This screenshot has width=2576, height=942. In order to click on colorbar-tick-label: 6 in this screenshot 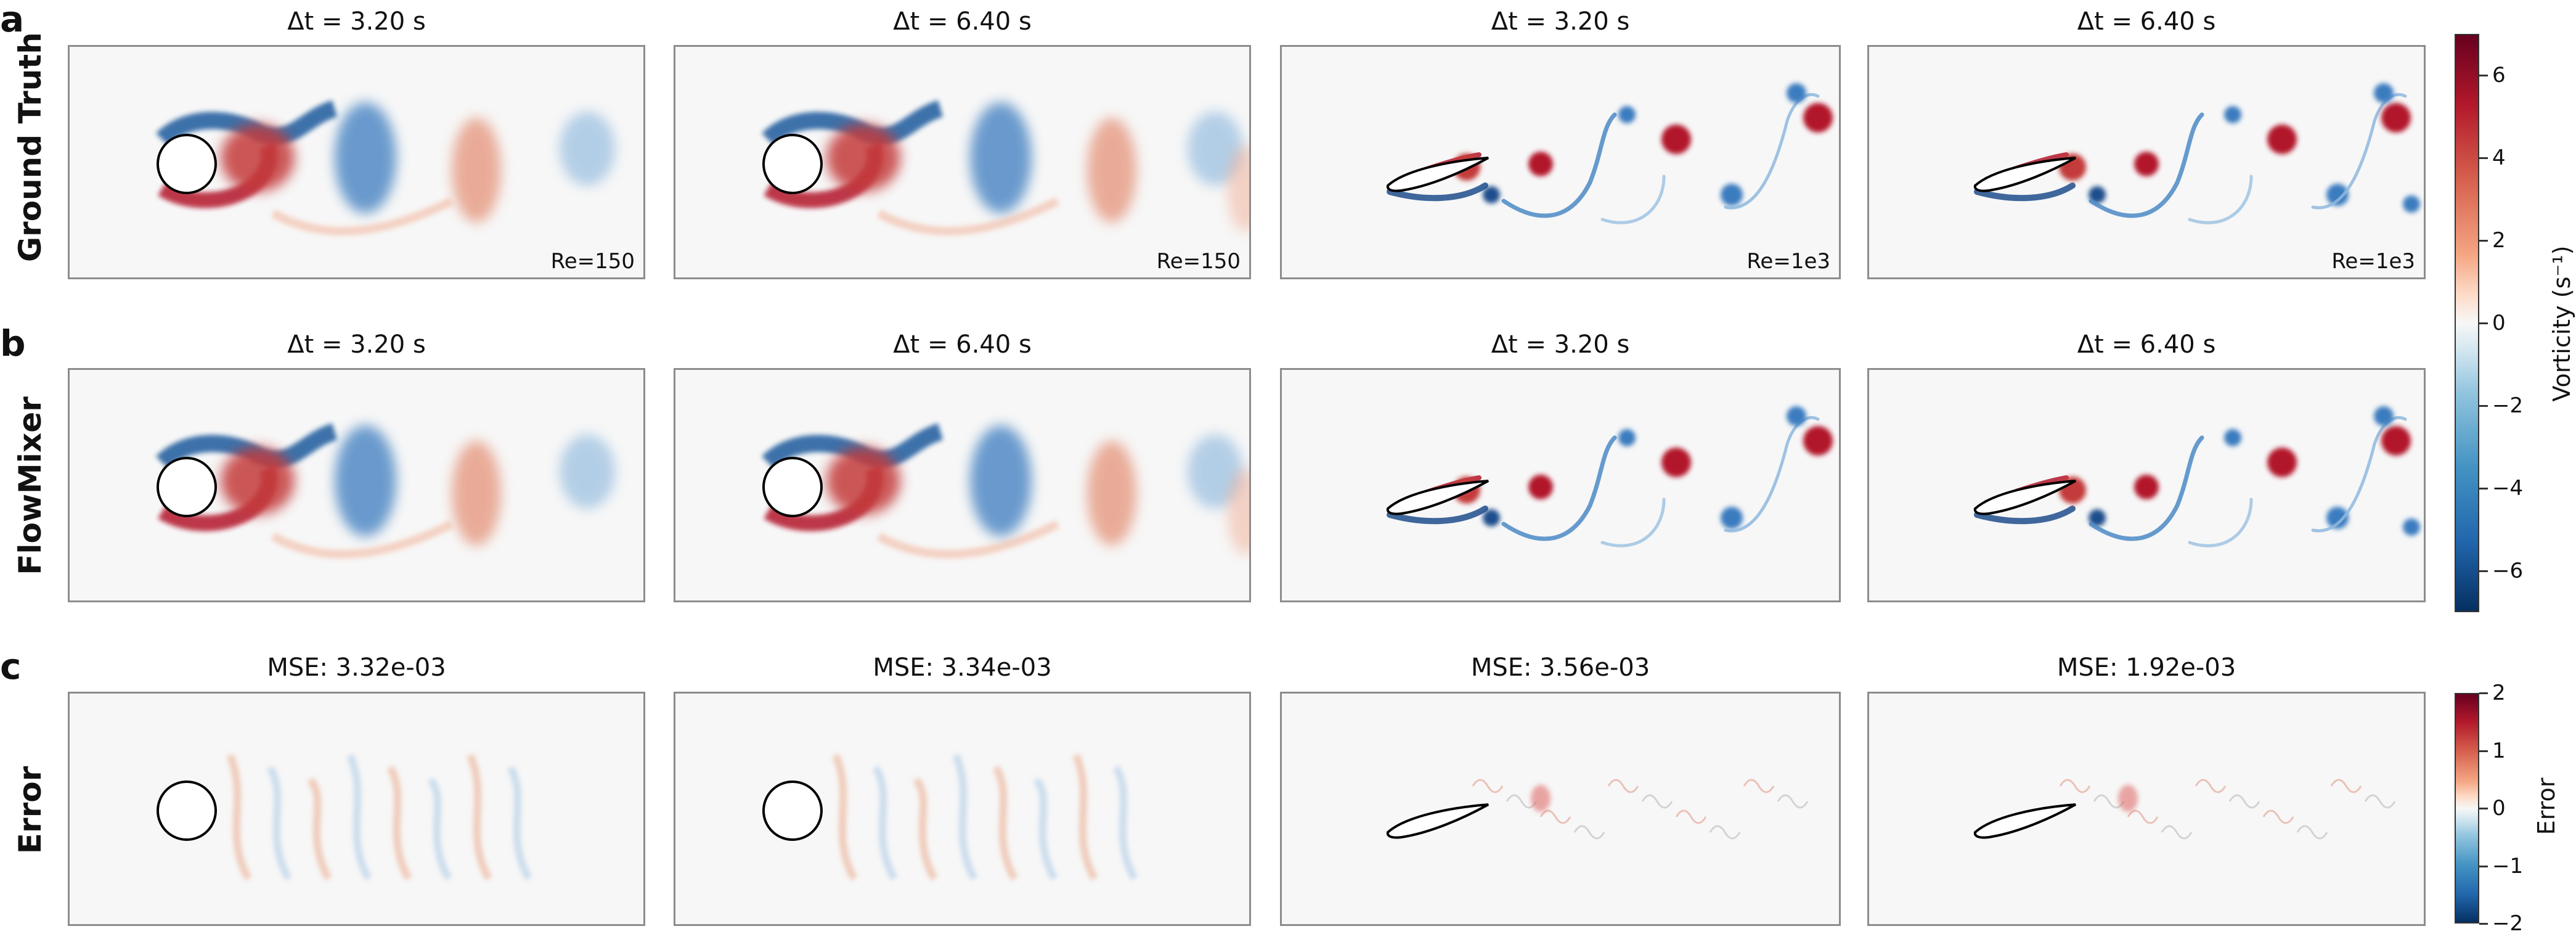, I will do `click(2499, 75)`.